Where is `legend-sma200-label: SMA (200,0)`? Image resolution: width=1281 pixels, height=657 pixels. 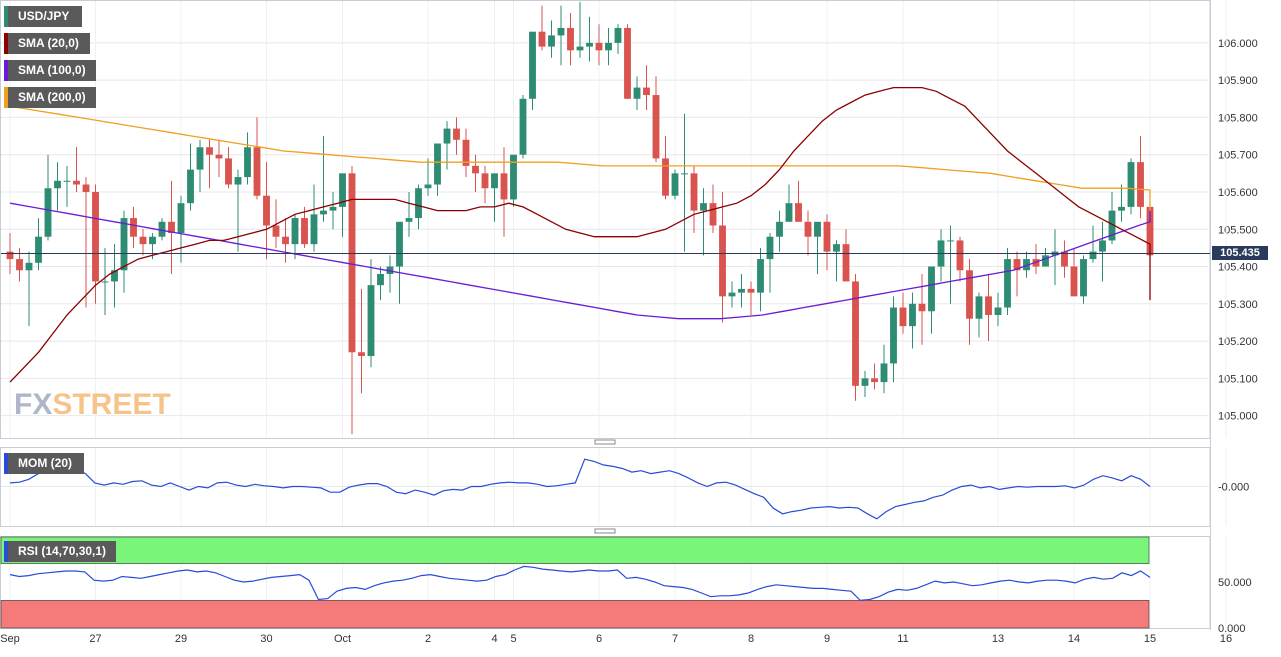
legend-sma200-label: SMA (200,0) is located at coordinates (52, 97).